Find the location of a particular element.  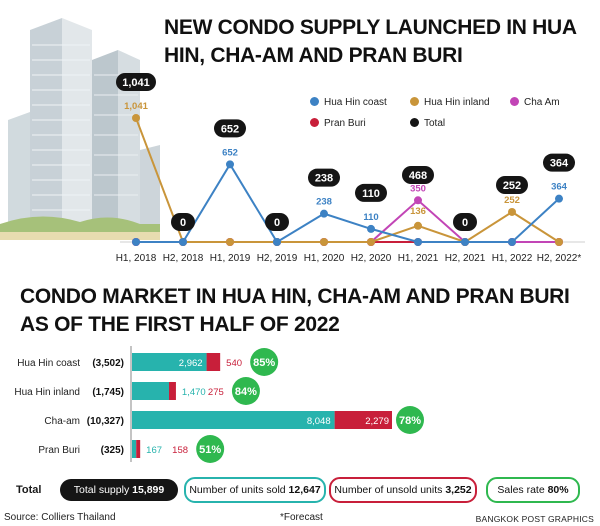

category-label: Pran Buri is located at coordinates (59, 450).